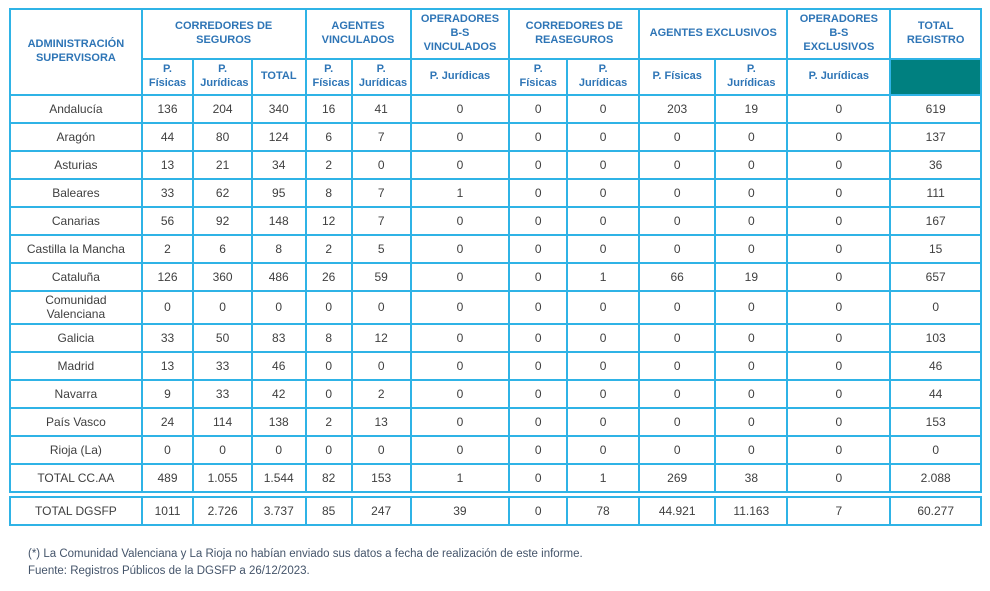  Describe the element at coordinates (495, 221) in the screenshot. I see `row-canarias: Canarias 56 92 148 12 7 0 0 0 0 0 0 167` at that location.